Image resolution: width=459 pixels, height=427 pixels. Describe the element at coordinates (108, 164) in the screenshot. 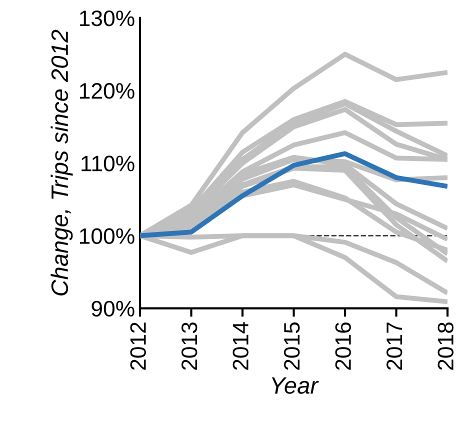

I see `y-tick-label: 110%` at that location.